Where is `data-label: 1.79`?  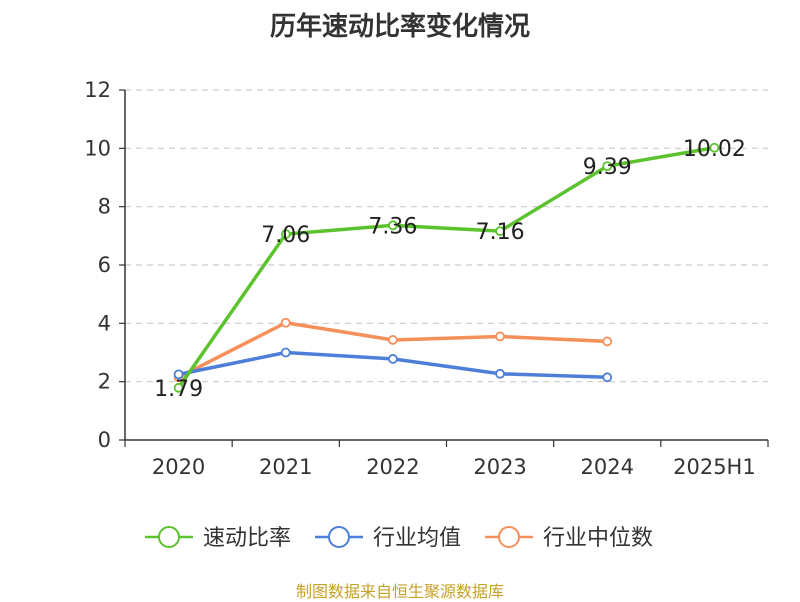
data-label: 1.79 is located at coordinates (178, 389).